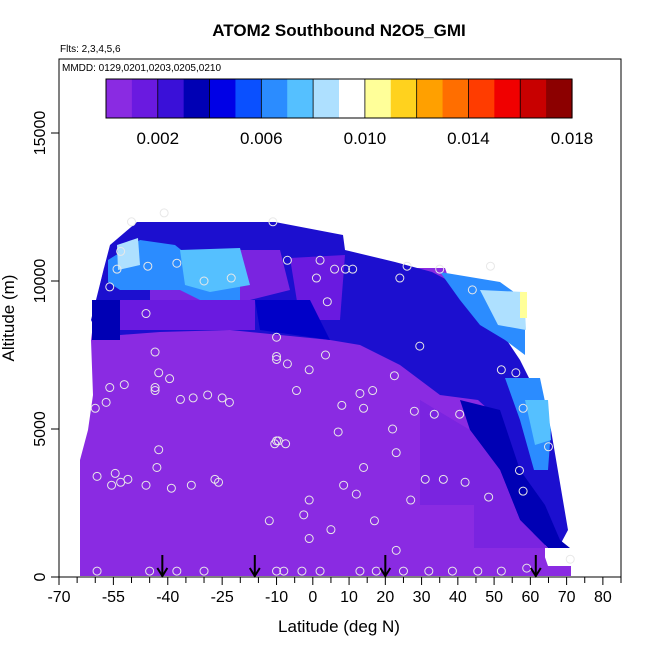 This screenshot has height=650, width=650. Describe the element at coordinates (349, 597) in the screenshot. I see `x-tick-label: 10` at that location.